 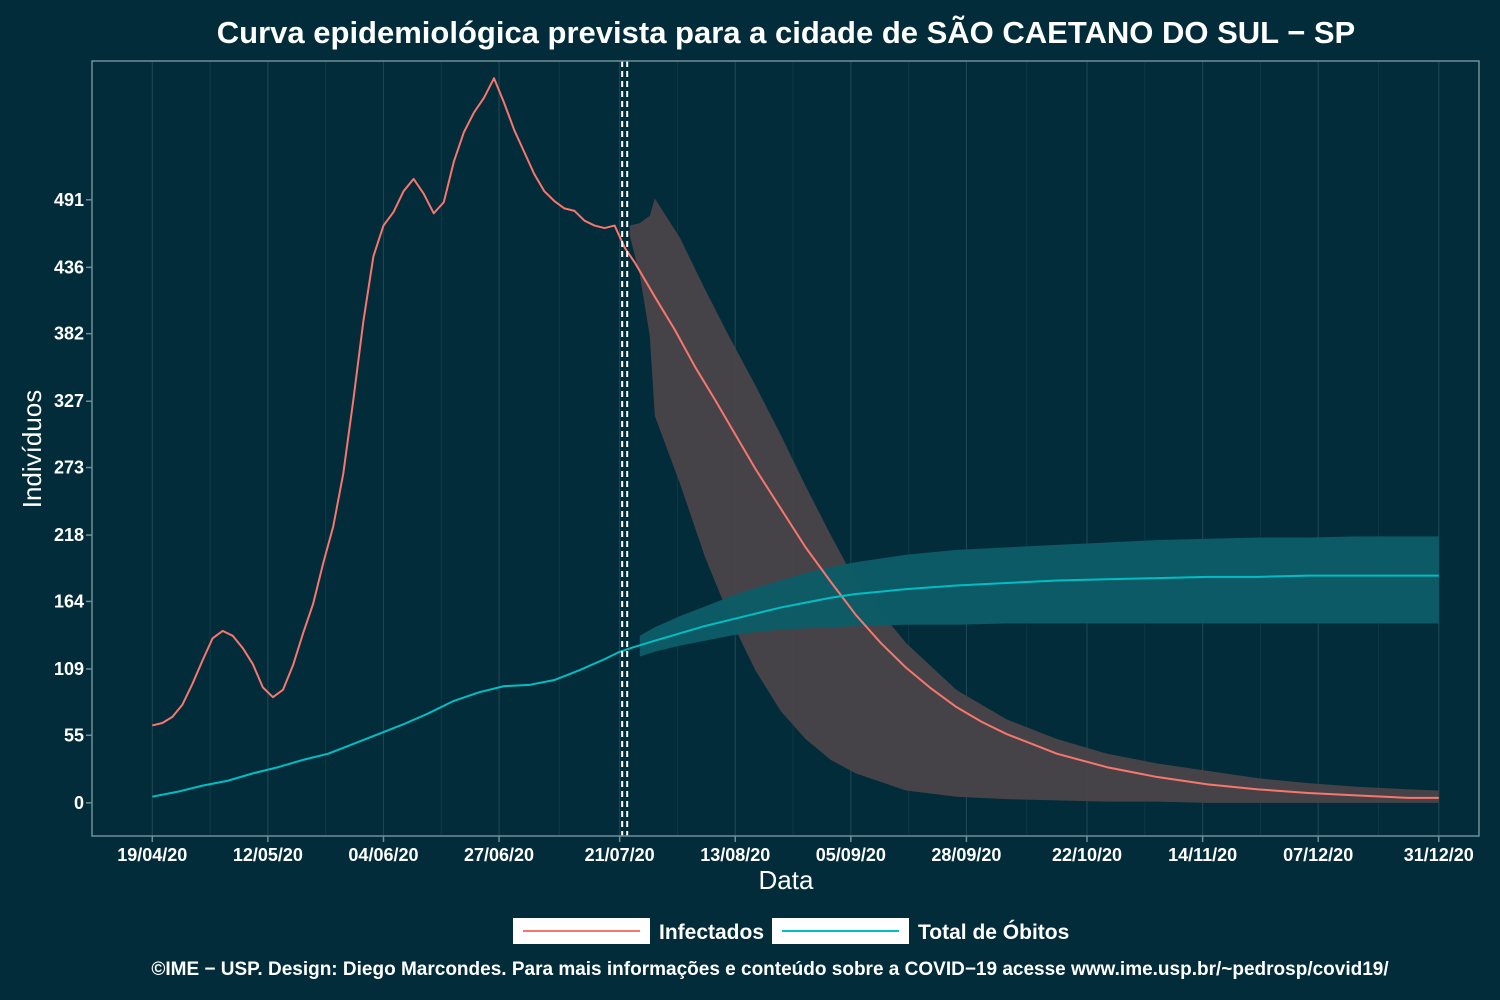 What do you see at coordinates (69, 468) in the screenshot?
I see `y-tick-label: 273` at bounding box center [69, 468].